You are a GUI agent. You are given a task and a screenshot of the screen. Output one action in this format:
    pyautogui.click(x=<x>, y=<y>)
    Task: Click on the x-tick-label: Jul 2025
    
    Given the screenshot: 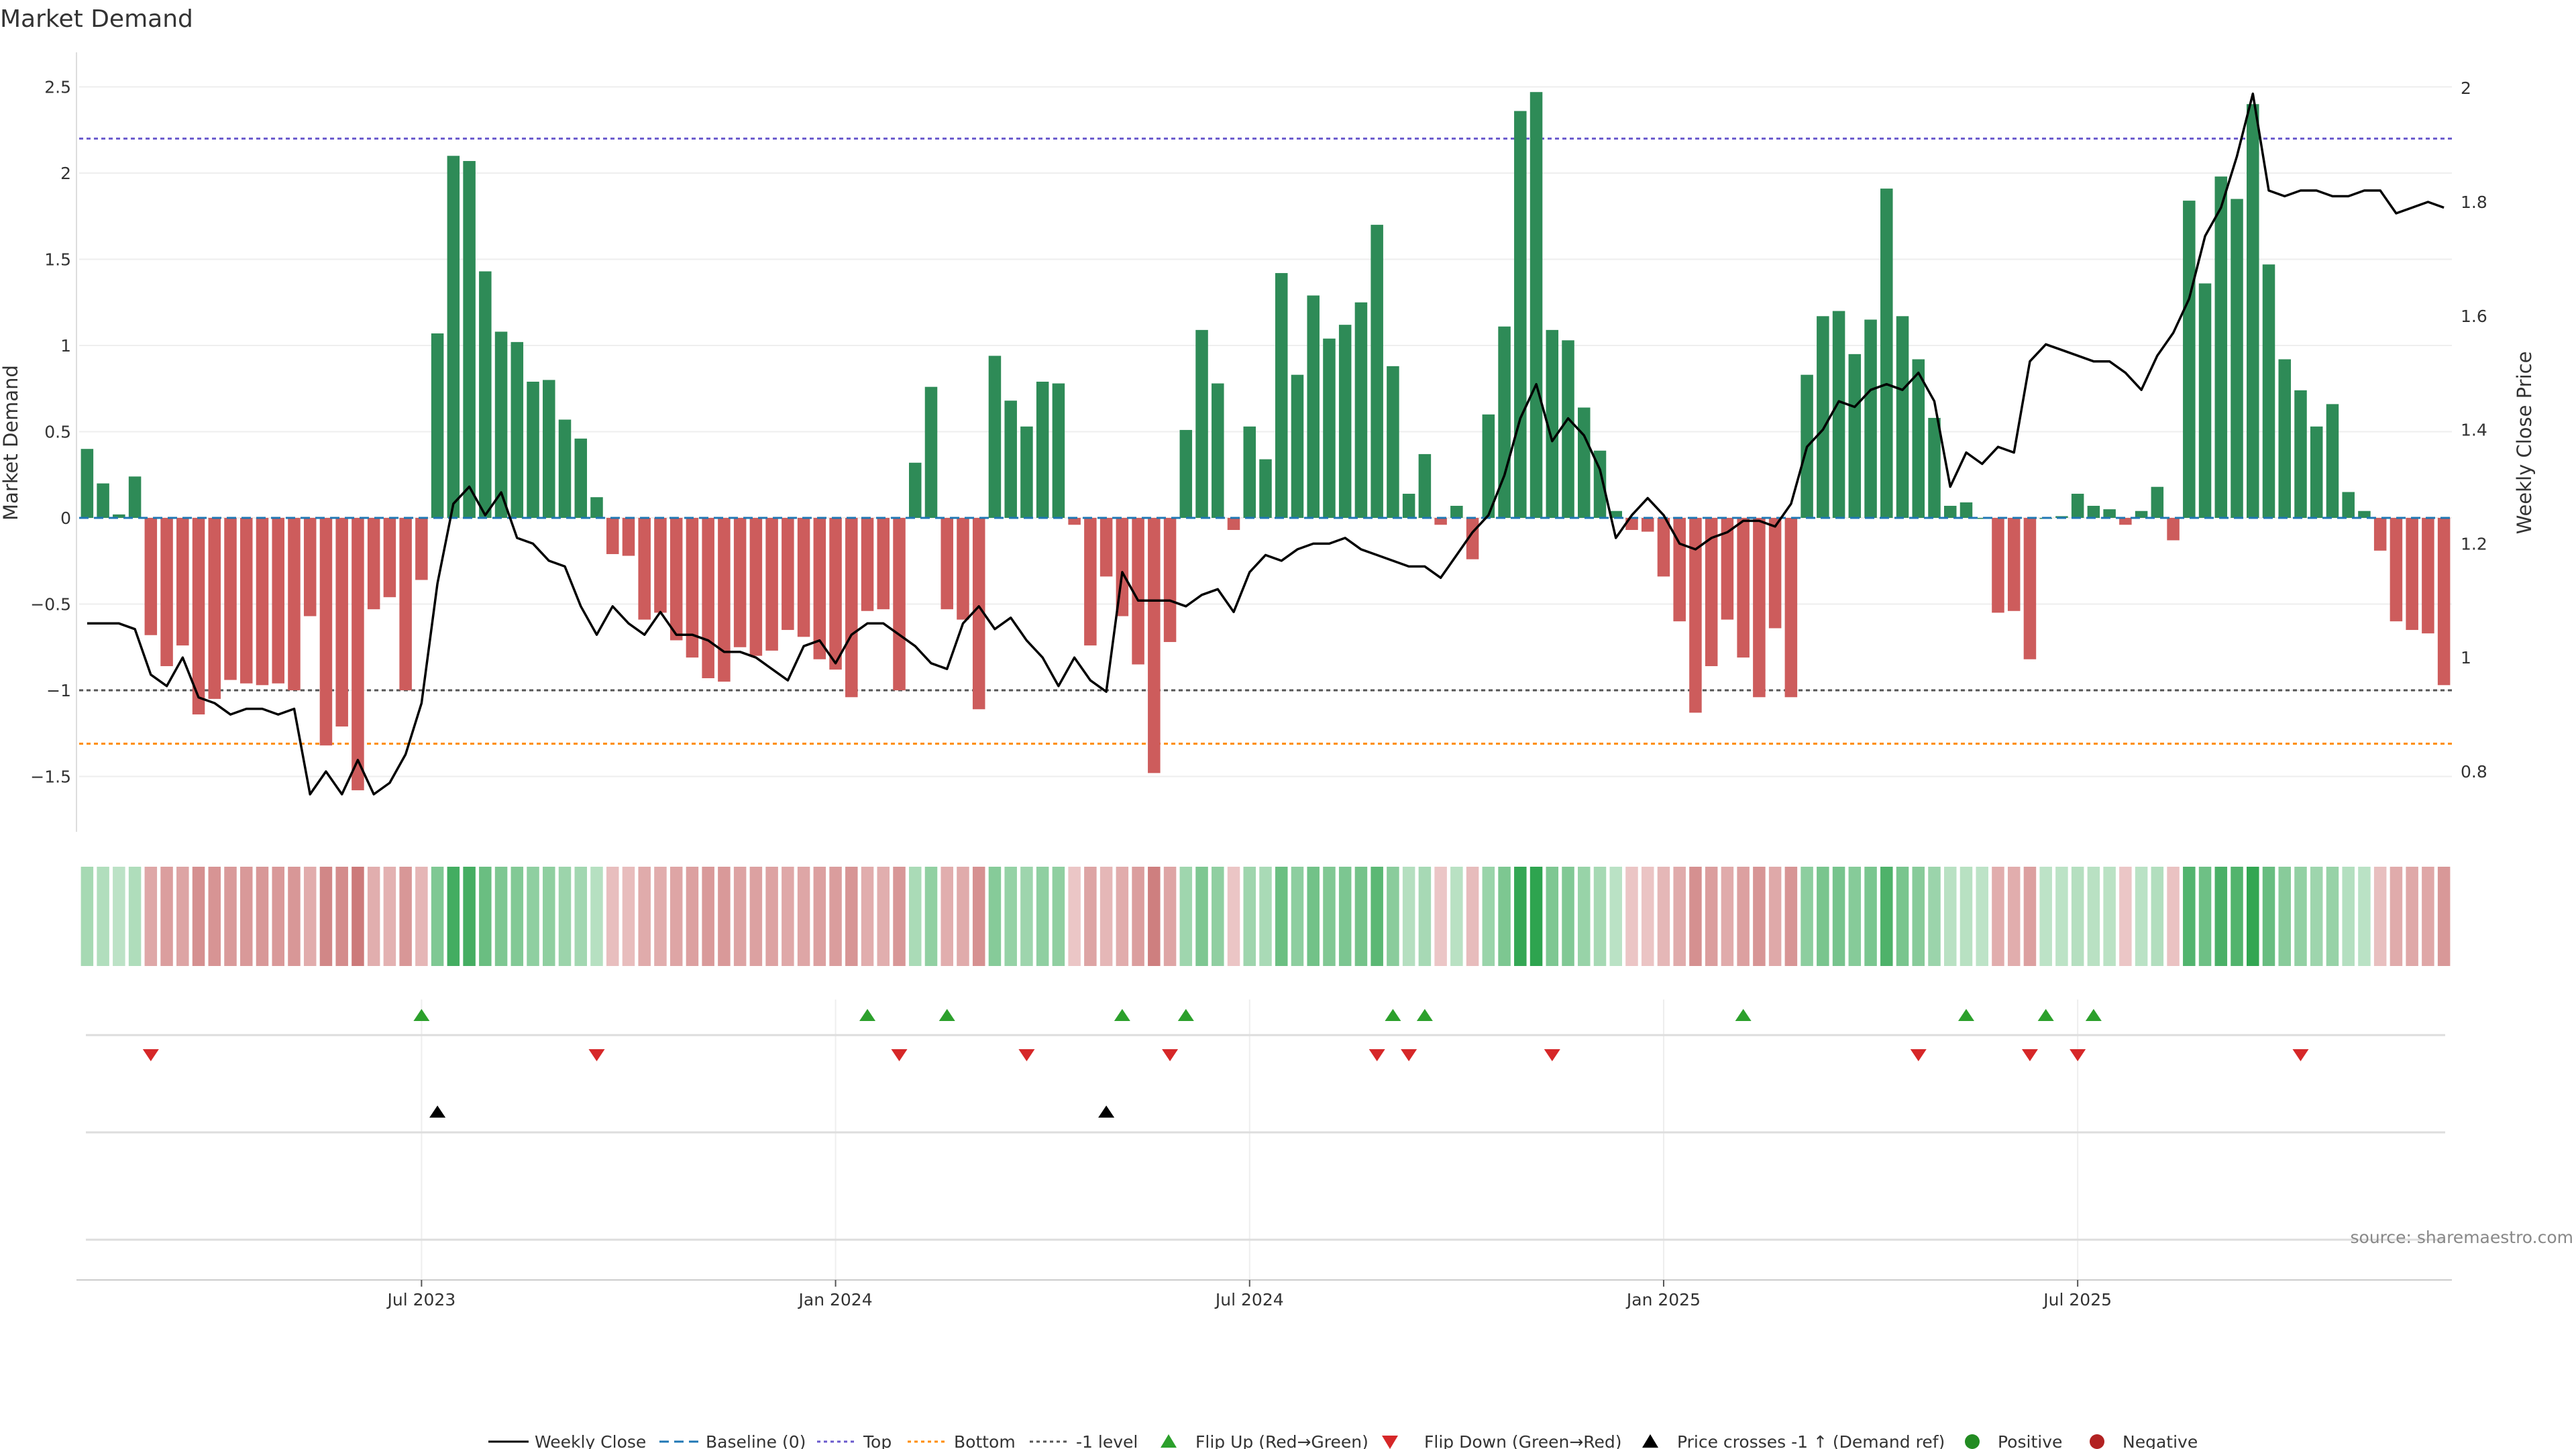 What is the action you would take?
    pyautogui.click(x=2077, y=1299)
    